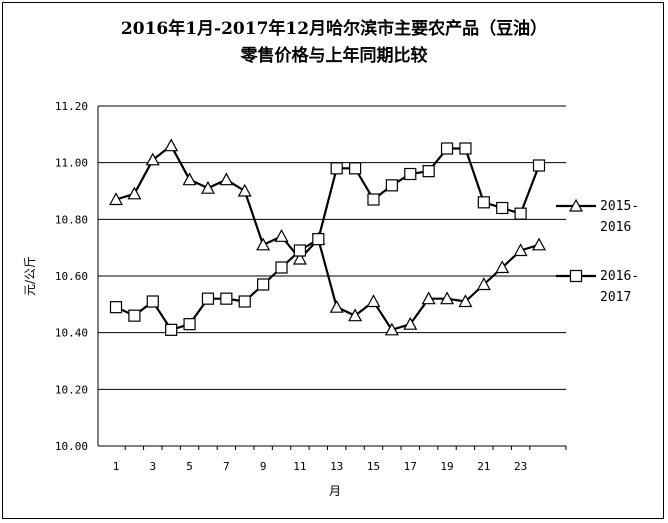 This screenshot has width=668, height=523. Describe the element at coordinates (71, 446) in the screenshot. I see `y-tick-label: 10.00` at that location.